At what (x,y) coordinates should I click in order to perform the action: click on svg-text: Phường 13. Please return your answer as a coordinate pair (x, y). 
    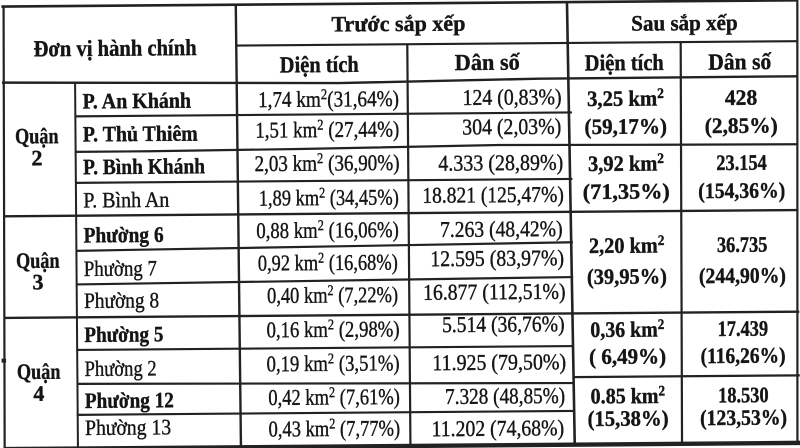
    Looking at the image, I should click on (128, 427).